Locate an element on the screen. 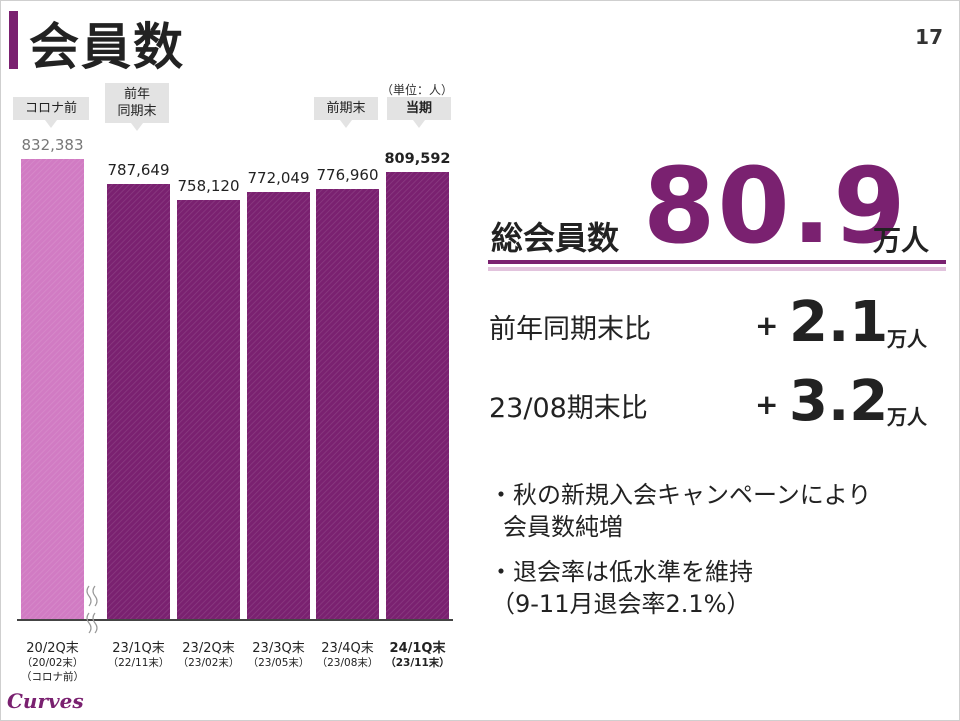  period-comparison-label: 23/08期末比 is located at coordinates (568, 408).